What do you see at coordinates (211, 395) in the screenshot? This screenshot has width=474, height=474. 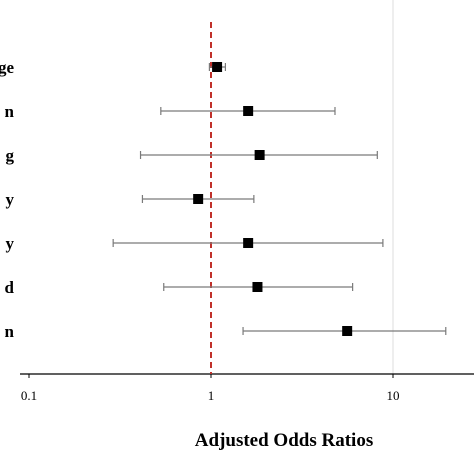 I see `x-tick-label-1: 1` at bounding box center [211, 395].